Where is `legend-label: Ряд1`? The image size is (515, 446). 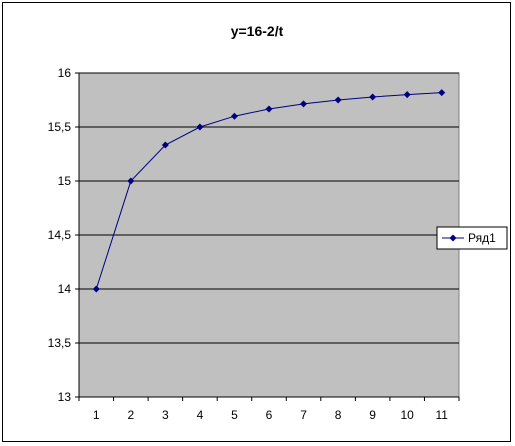 legend-label: Ряд1 is located at coordinates (482, 238).